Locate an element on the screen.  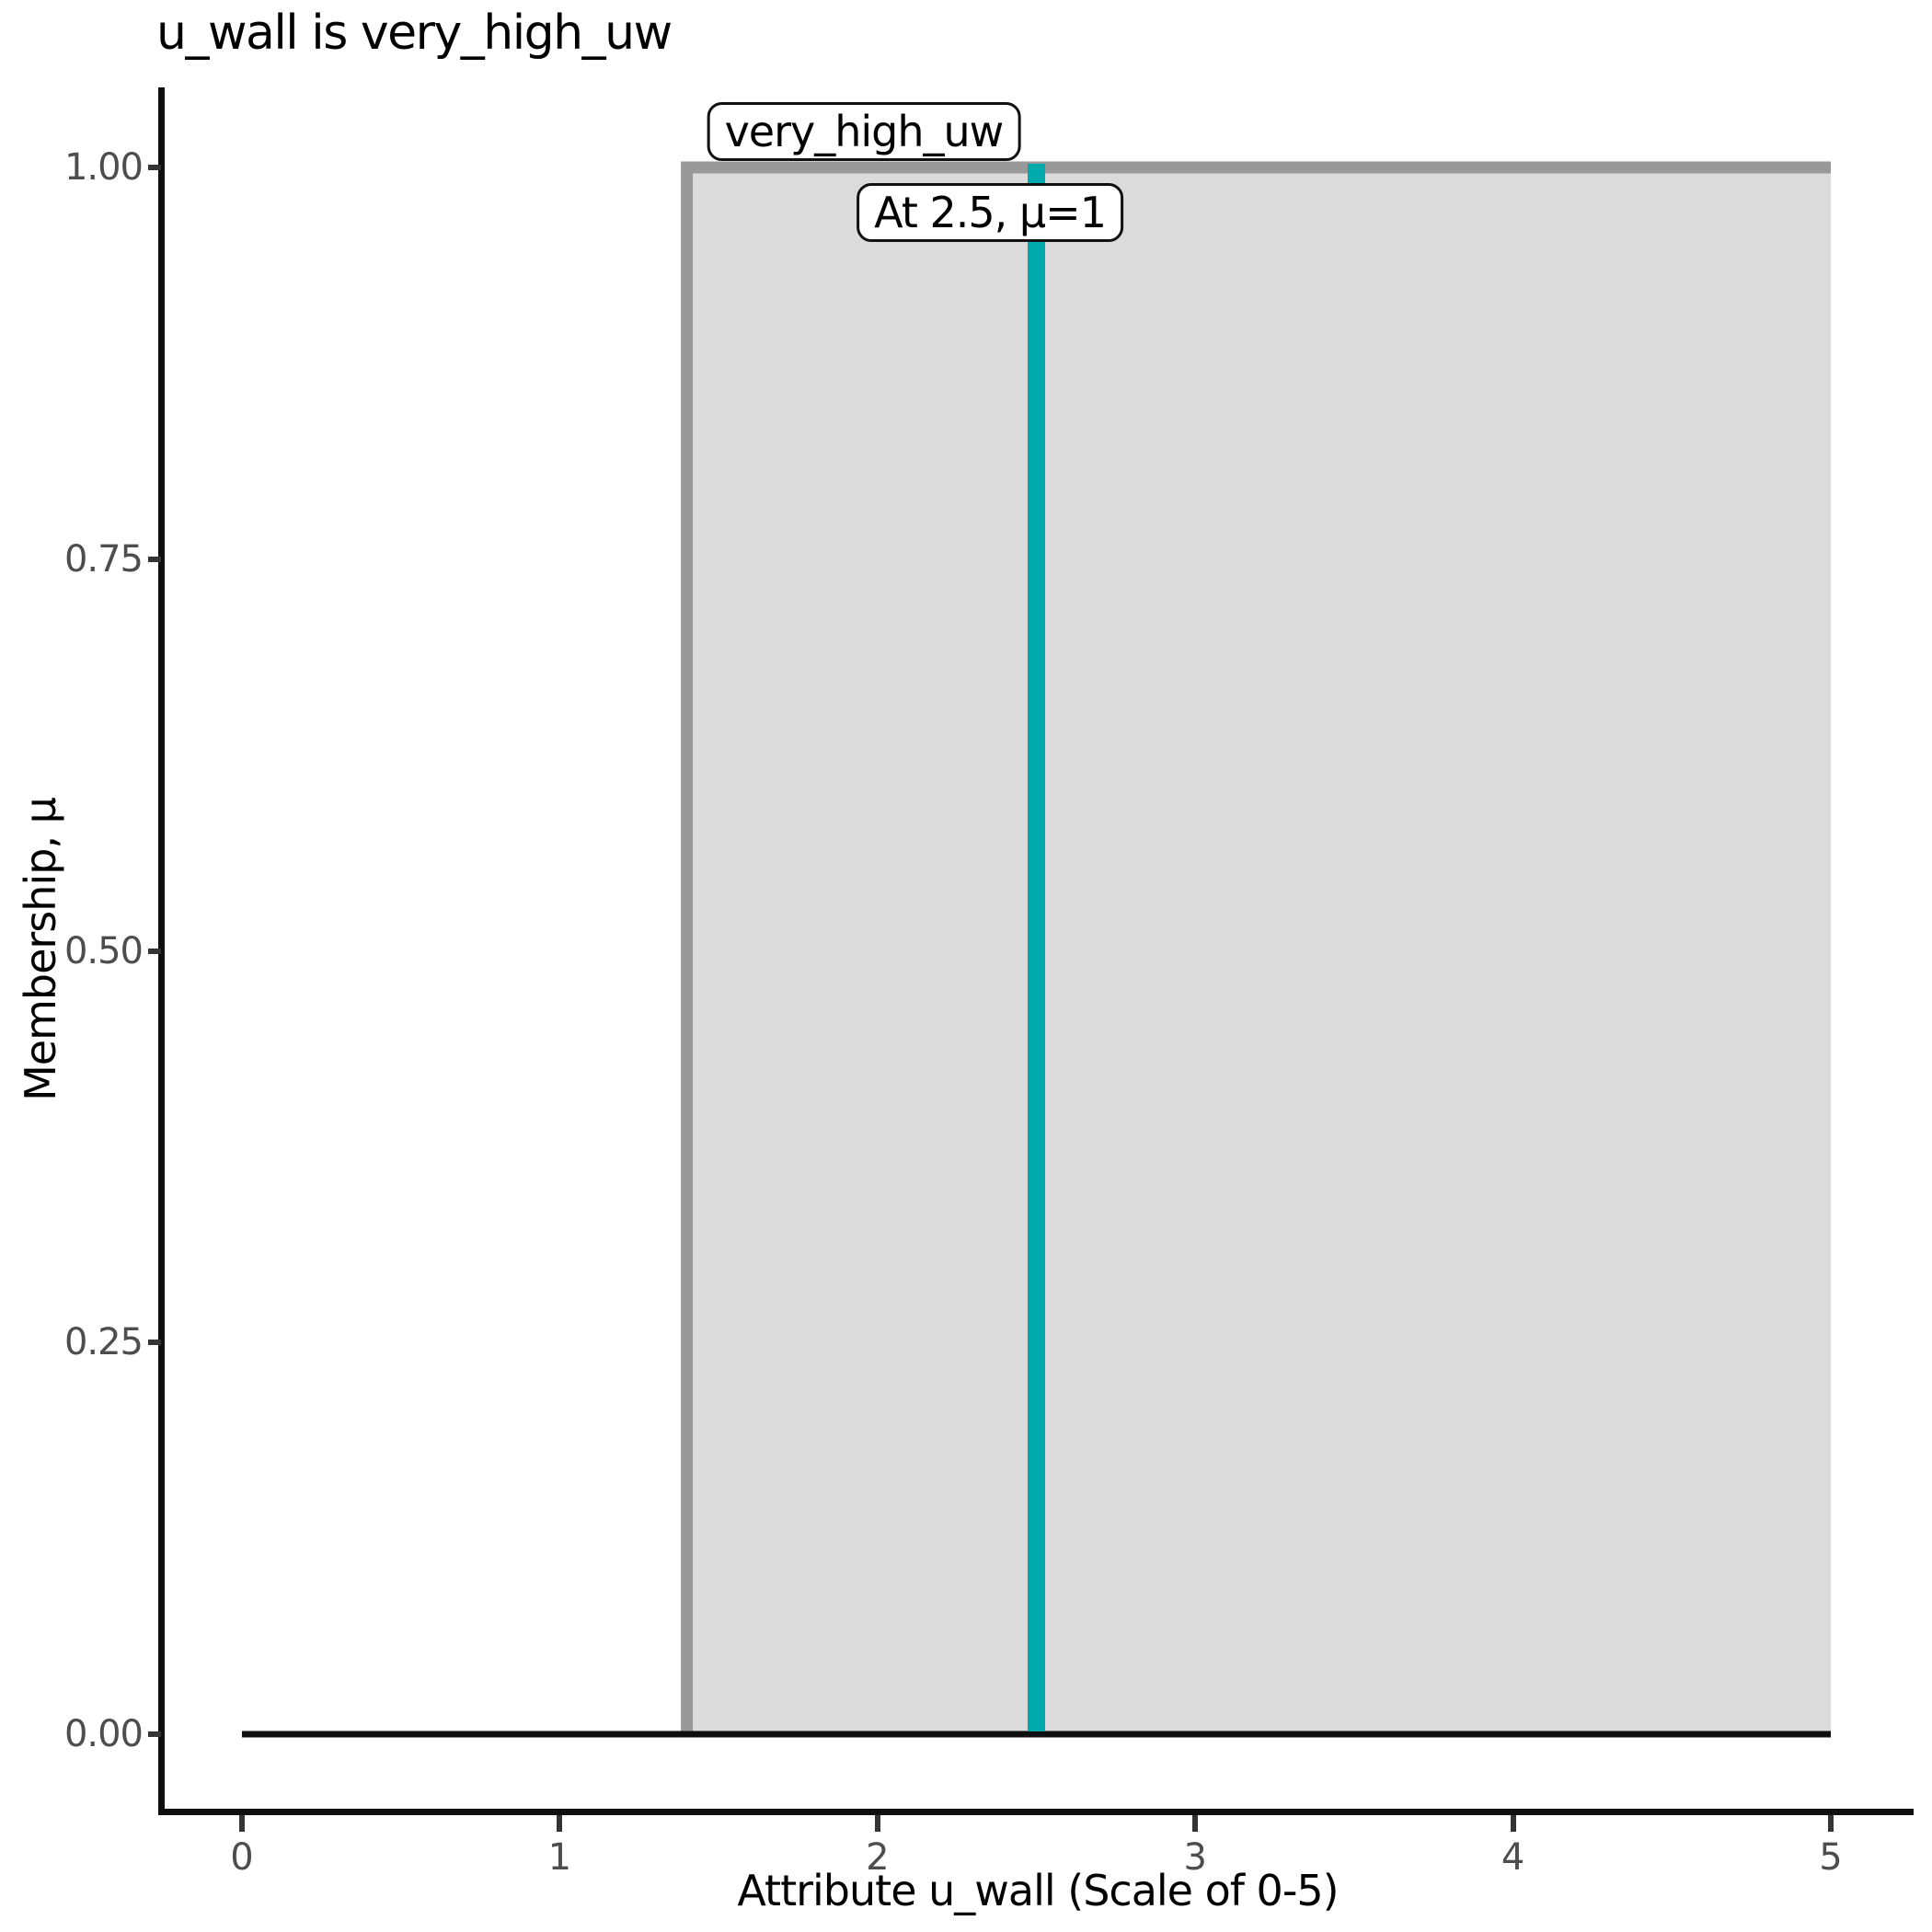
x-tick-label: 1 is located at coordinates (559, 1857).